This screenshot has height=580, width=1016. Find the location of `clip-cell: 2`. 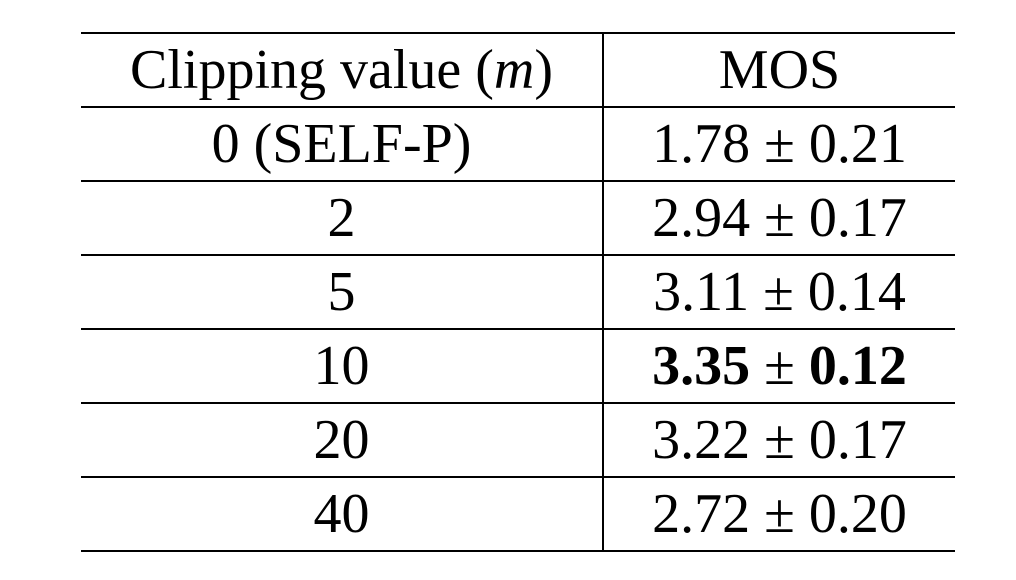

clip-cell: 2 is located at coordinates (342, 218).